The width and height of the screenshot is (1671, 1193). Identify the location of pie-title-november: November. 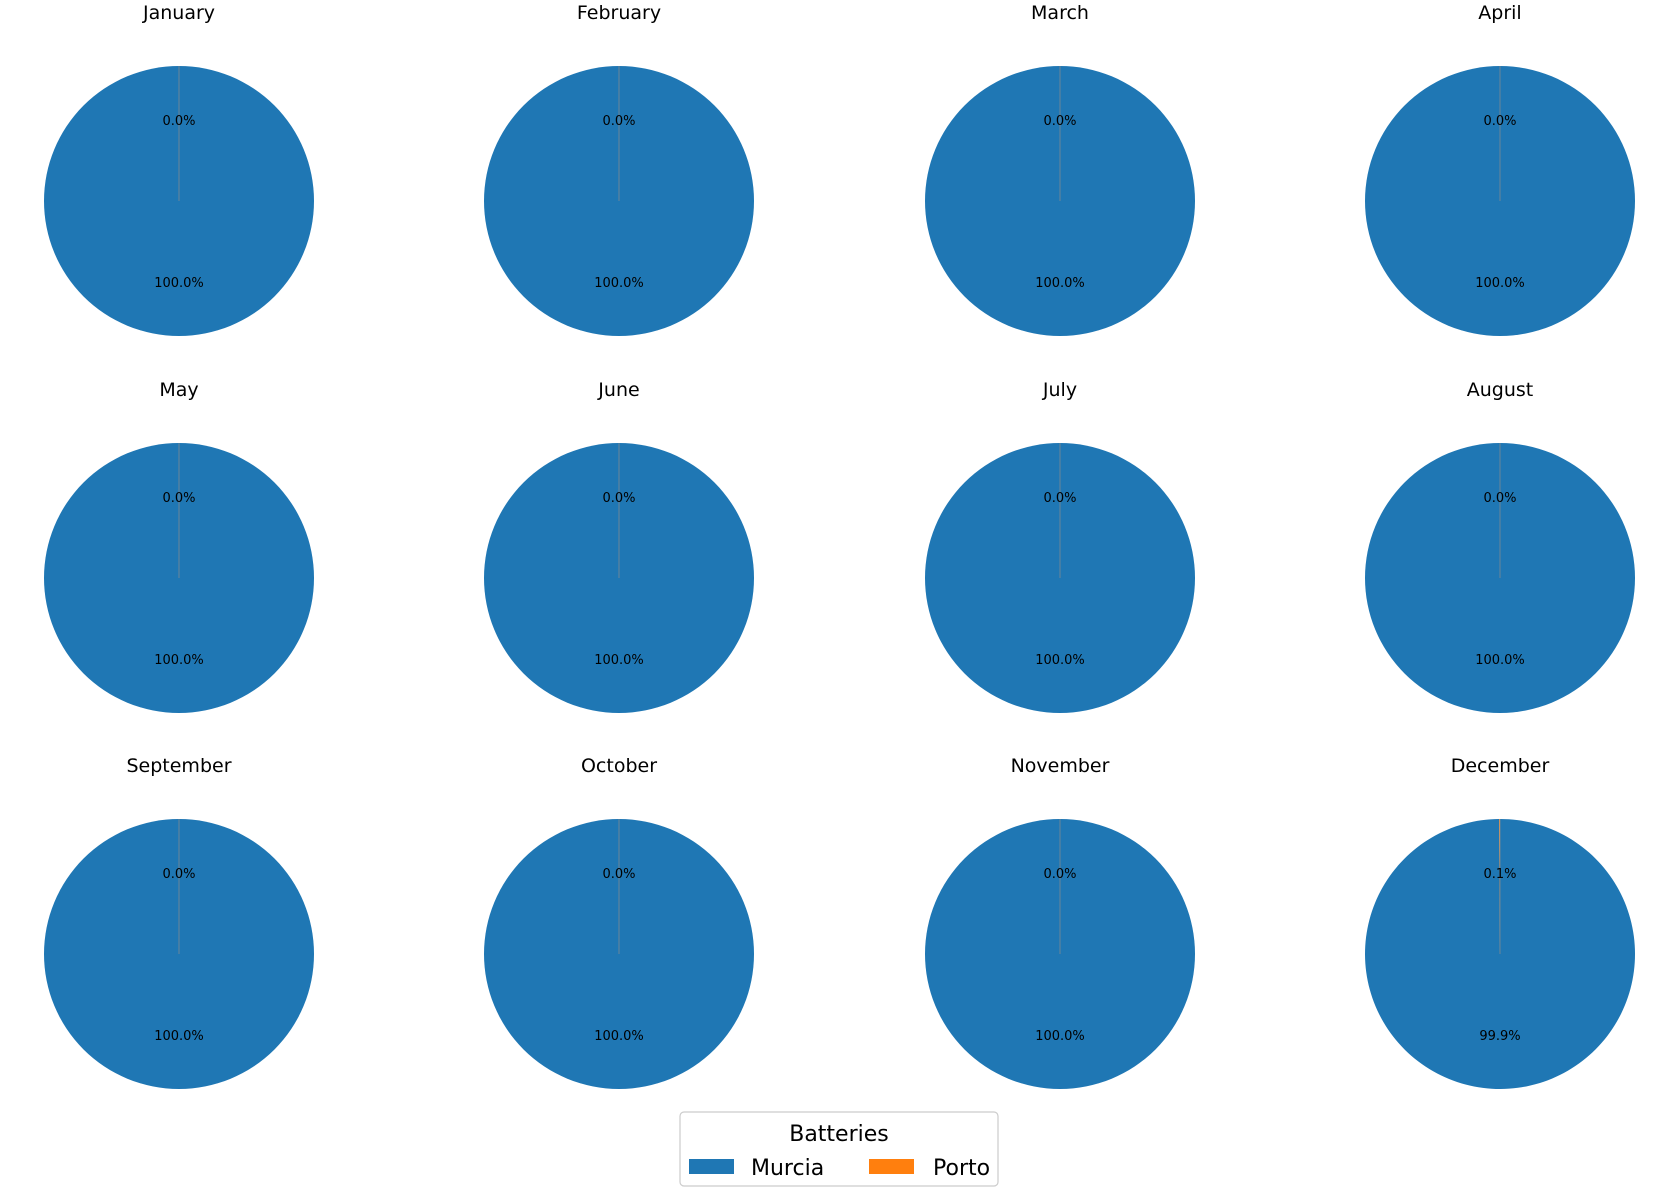
(1060, 766).